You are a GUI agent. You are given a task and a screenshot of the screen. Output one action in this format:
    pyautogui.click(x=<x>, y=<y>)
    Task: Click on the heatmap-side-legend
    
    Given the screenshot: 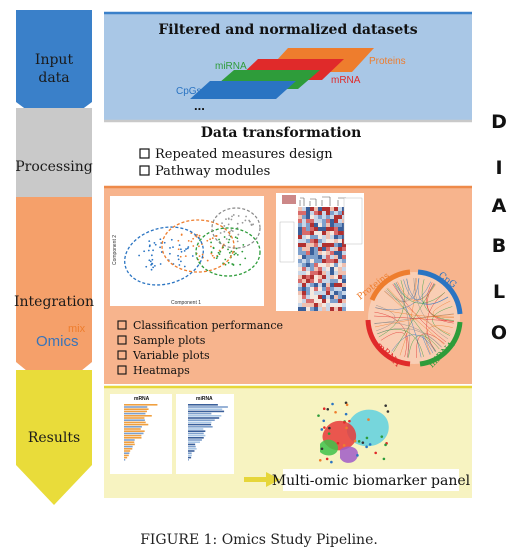 What is the action you would take?
    pyautogui.click(x=287, y=242)
    